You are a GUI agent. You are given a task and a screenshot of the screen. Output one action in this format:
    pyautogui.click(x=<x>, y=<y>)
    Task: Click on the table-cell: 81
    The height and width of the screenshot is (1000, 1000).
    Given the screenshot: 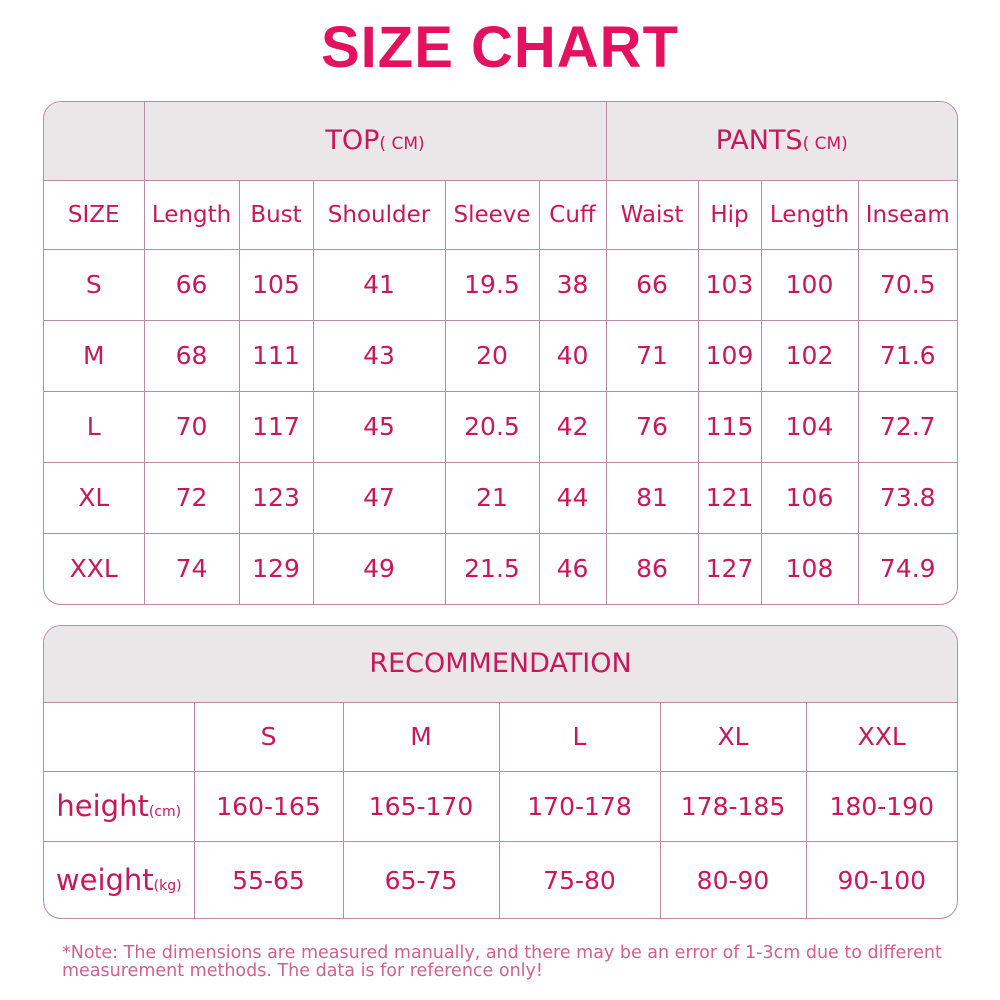 What is the action you would take?
    pyautogui.click(x=652, y=497)
    